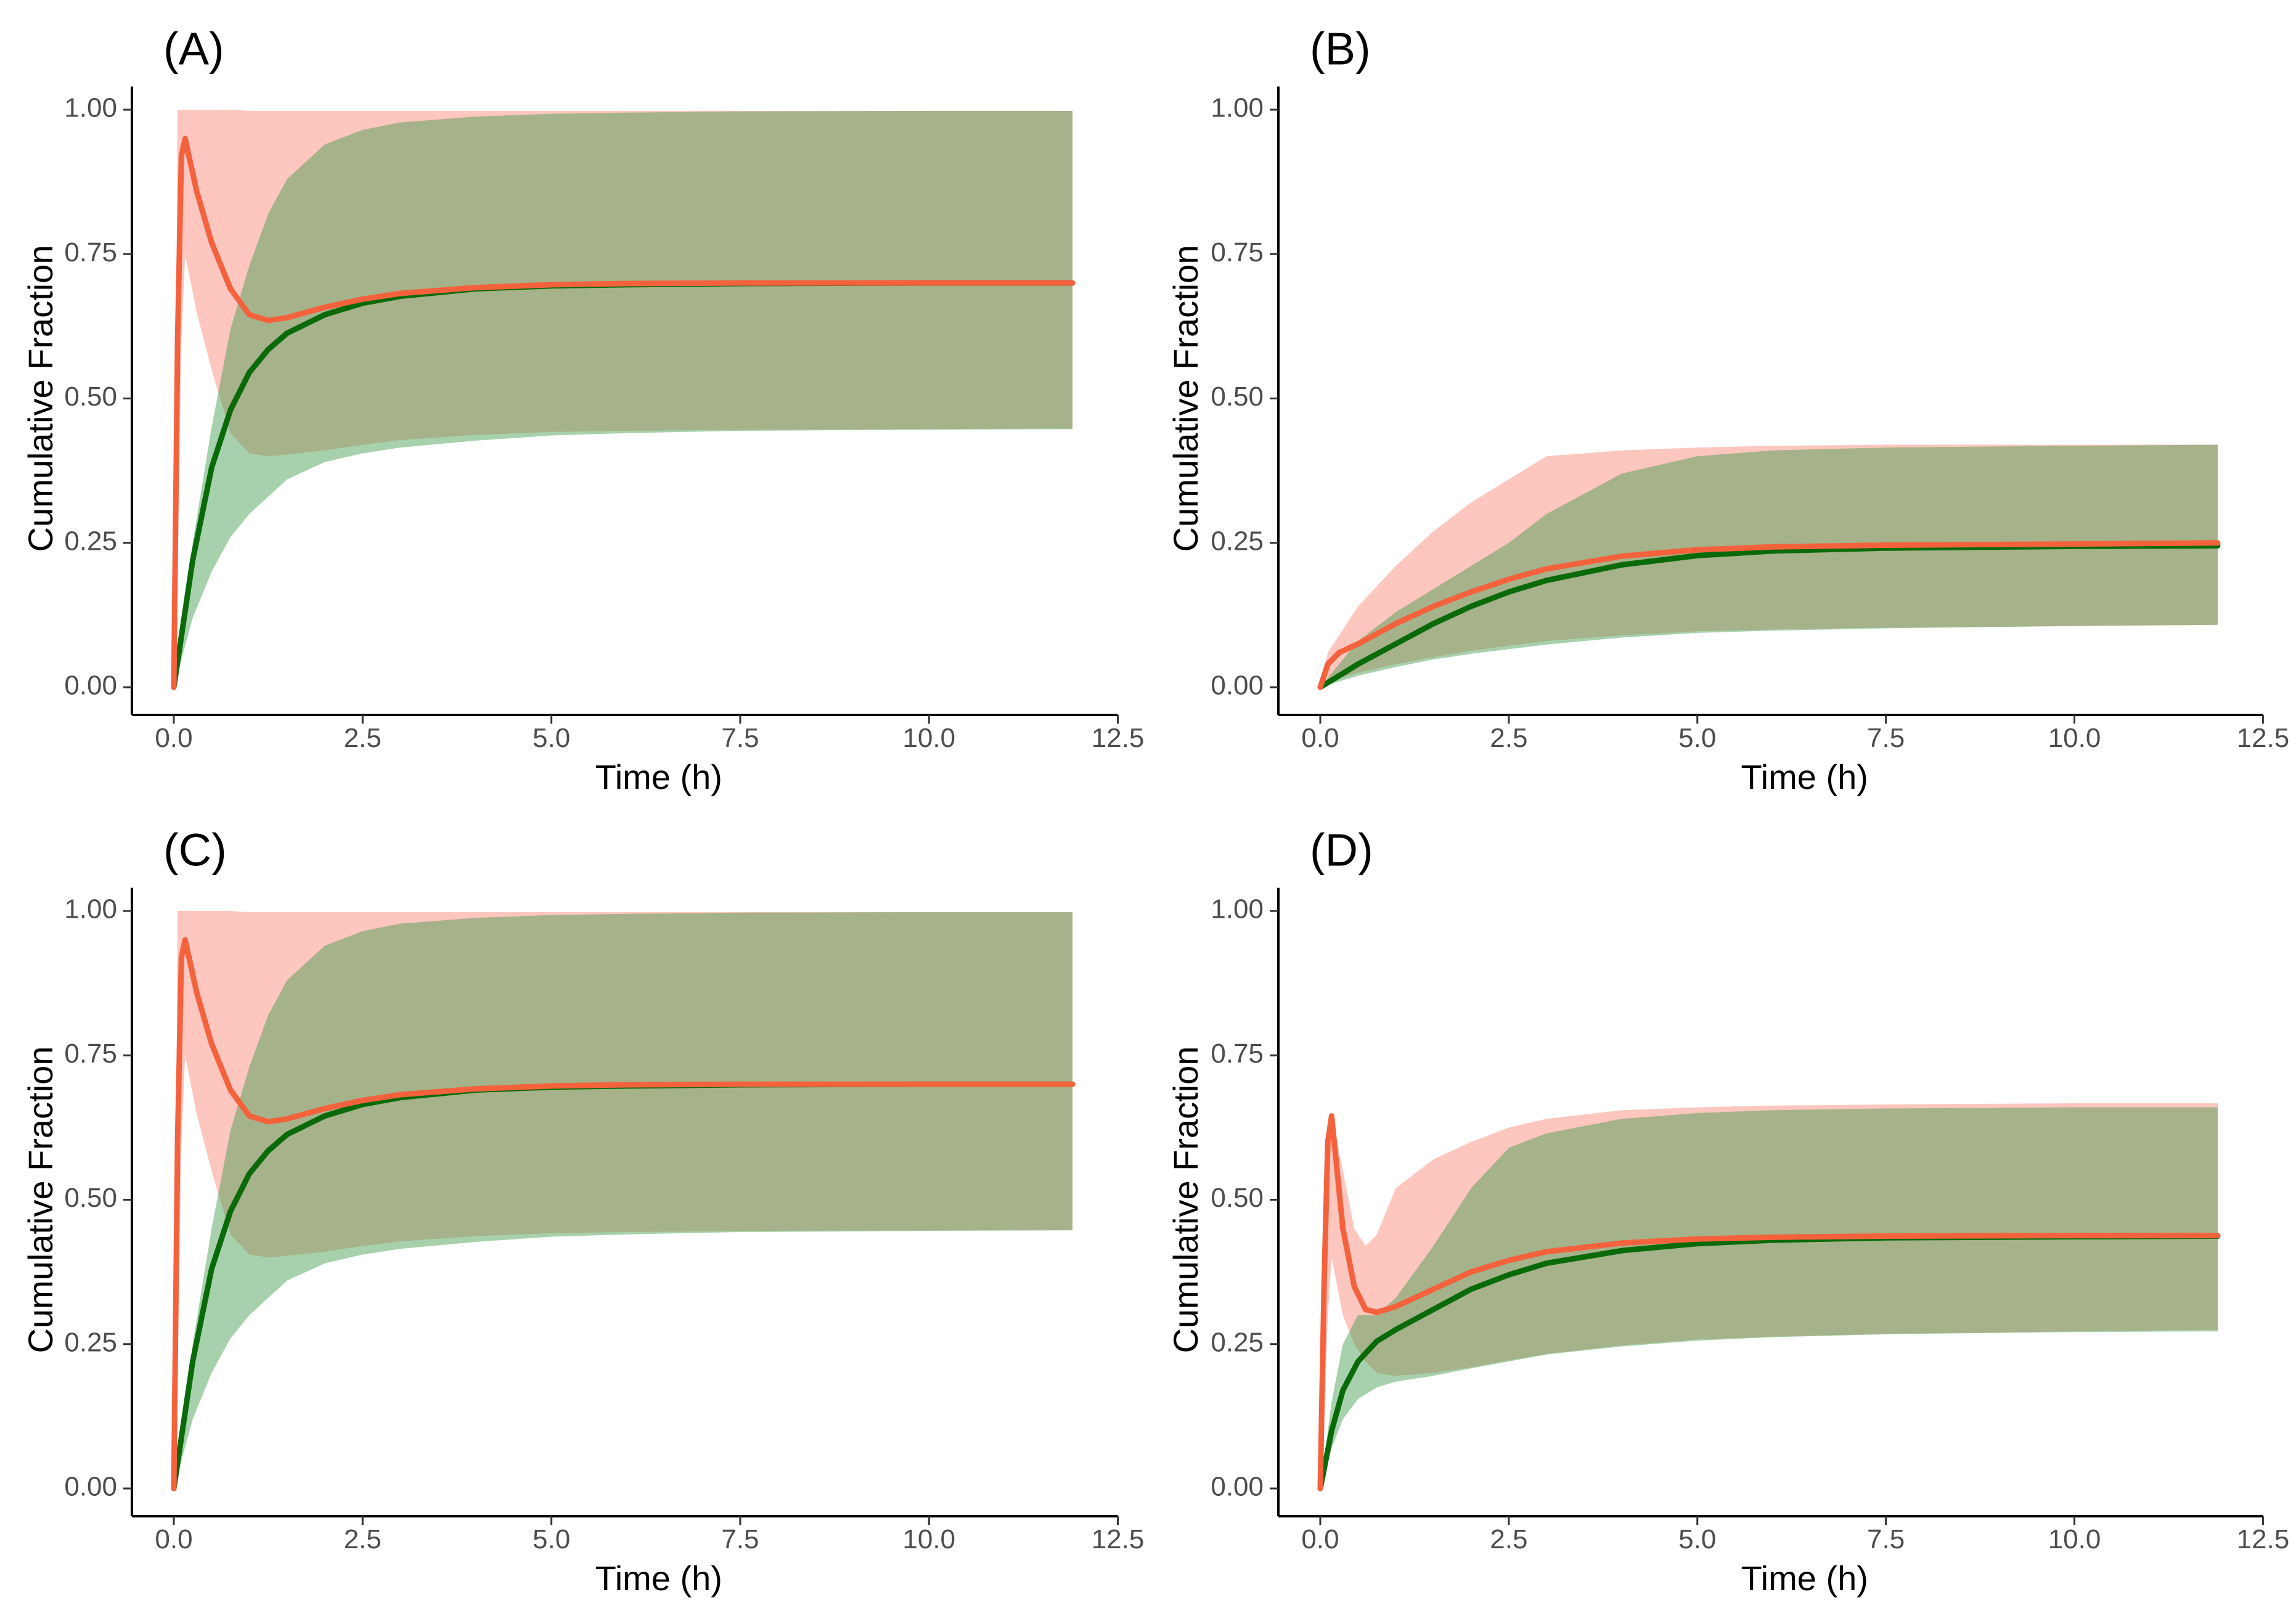 The image size is (2296, 1621). Describe the element at coordinates (1237, 909) in the screenshot. I see `y-tick-label-d: 1.00` at that location.